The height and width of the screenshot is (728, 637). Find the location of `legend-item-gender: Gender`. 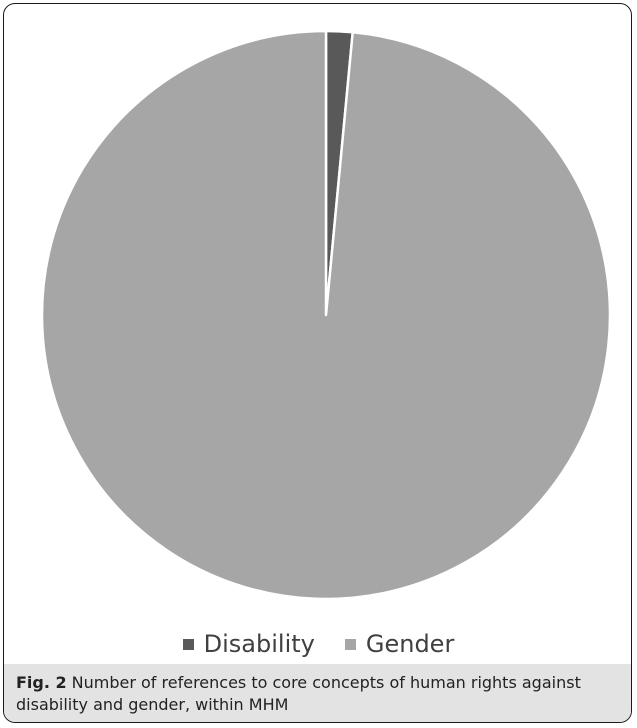

legend-item-gender: Gender is located at coordinates (399, 644).